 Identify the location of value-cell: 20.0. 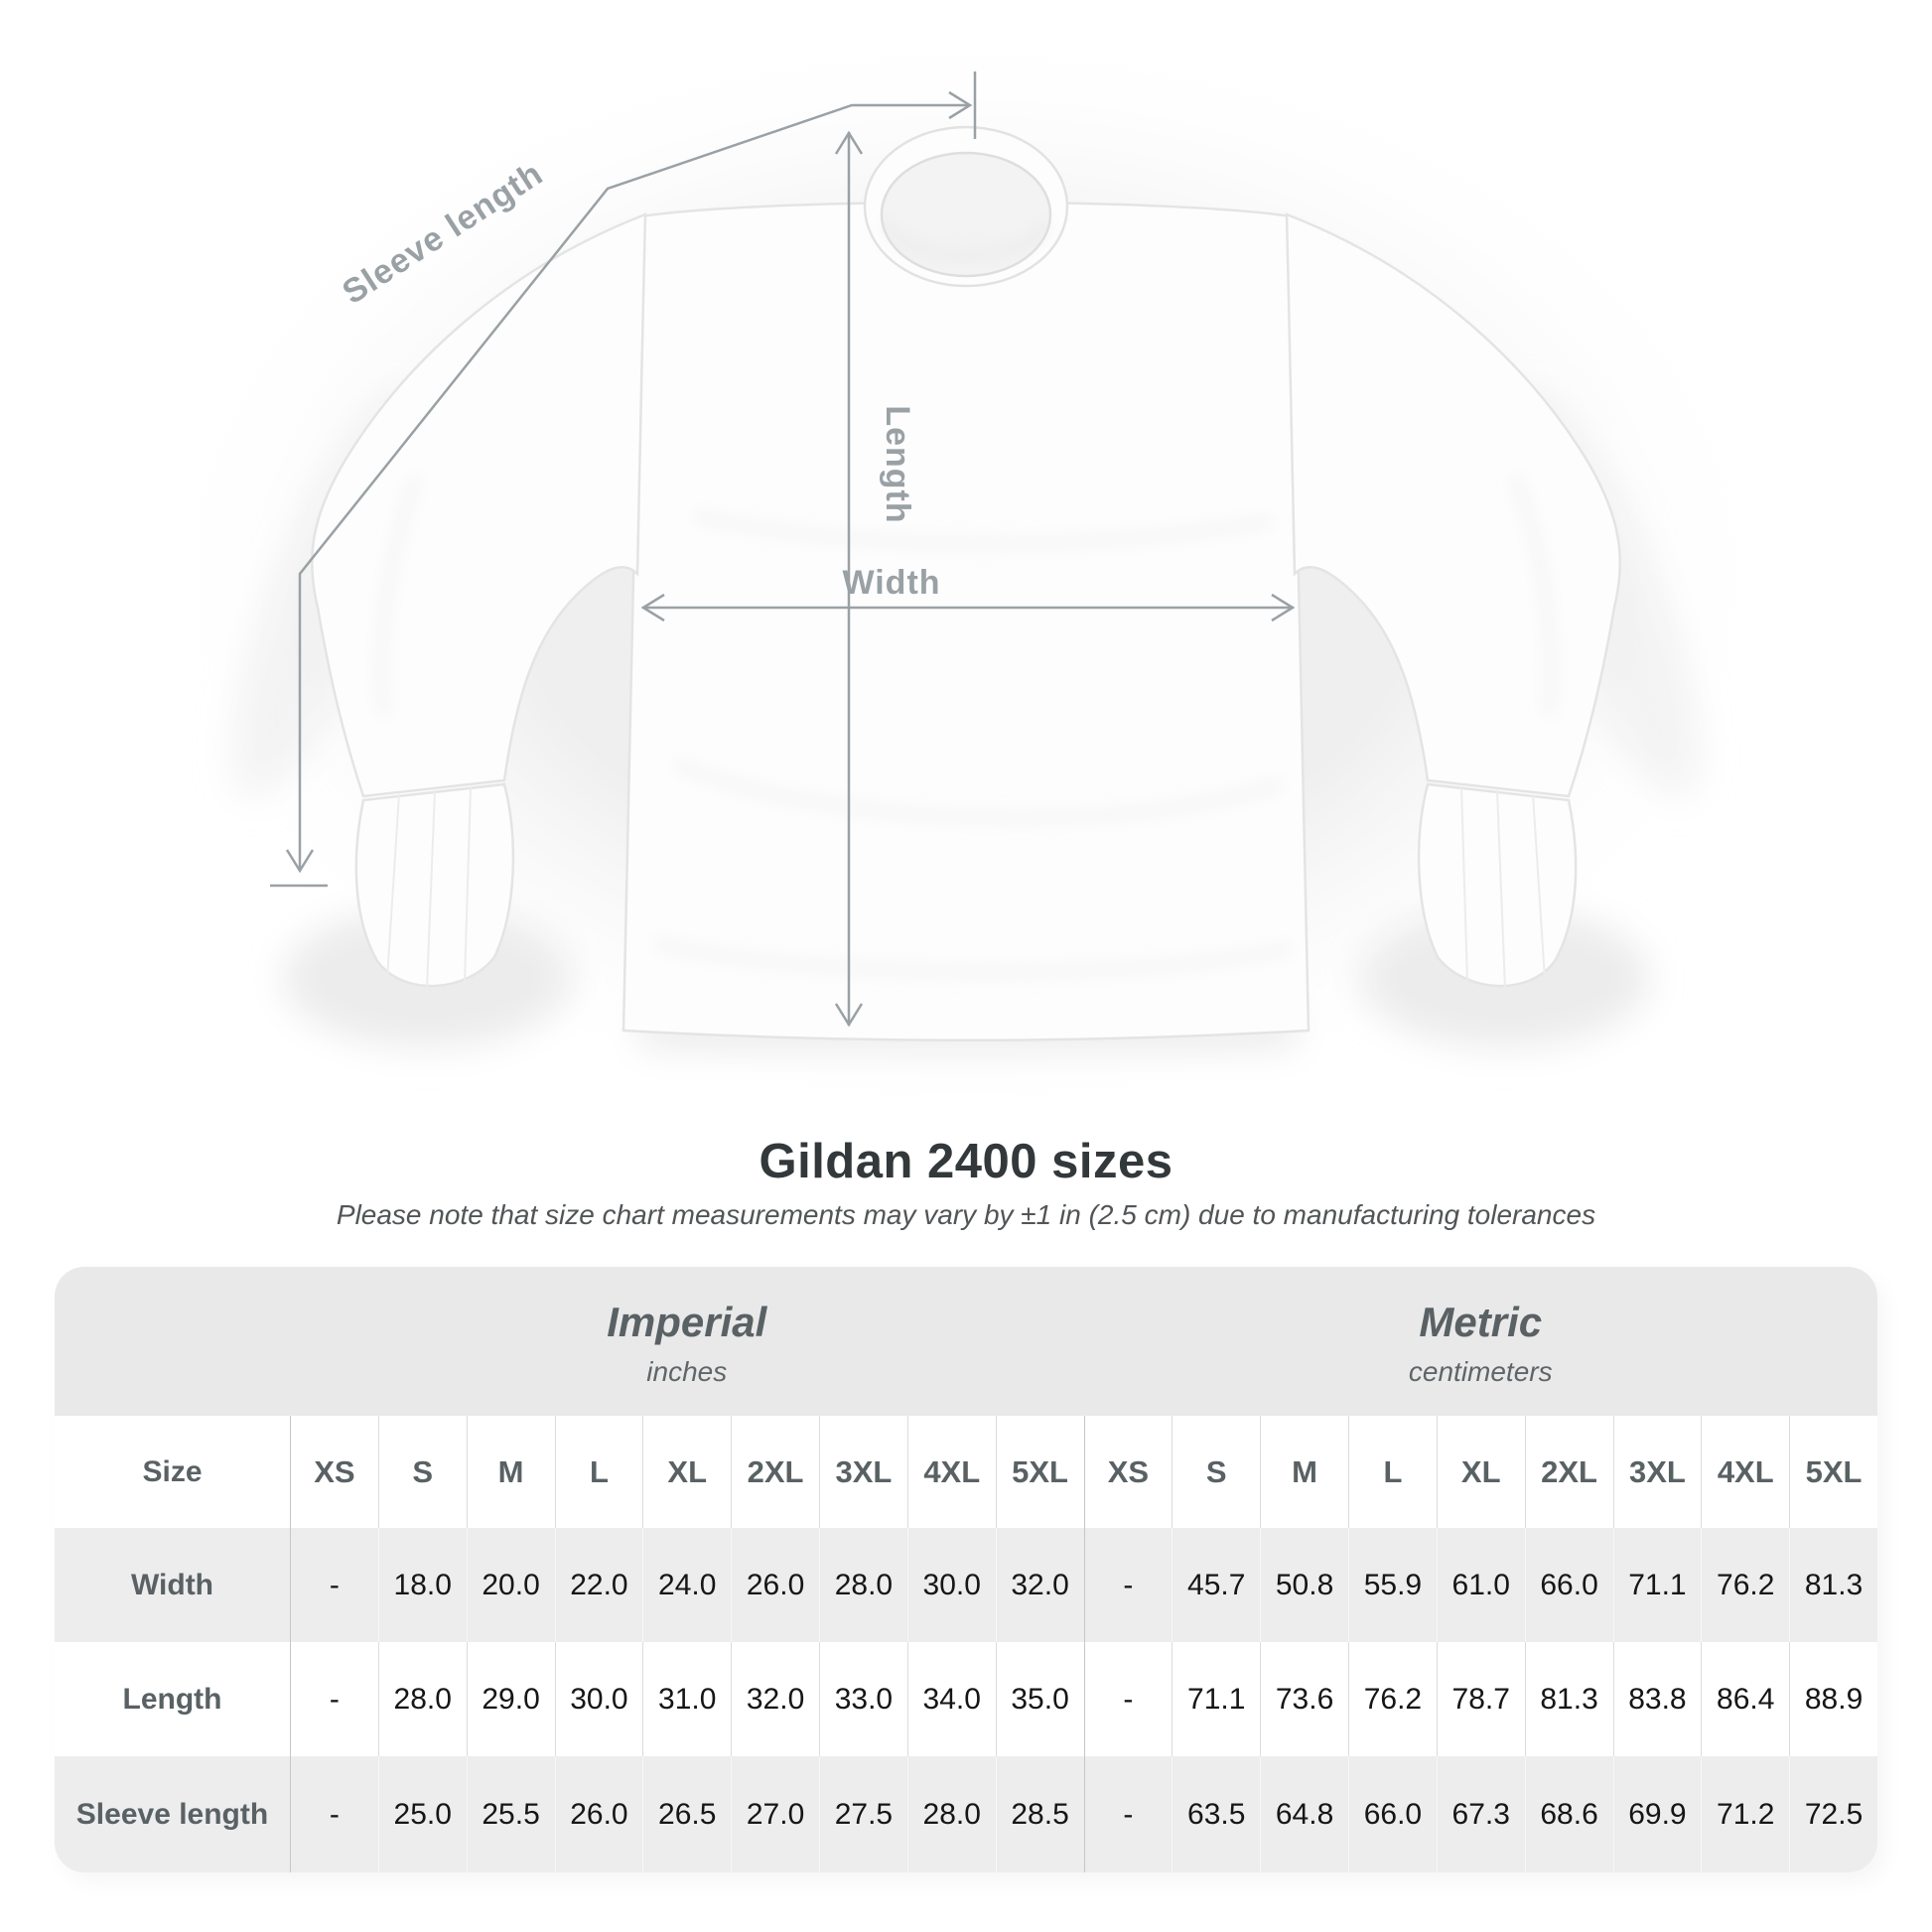
(511, 1585).